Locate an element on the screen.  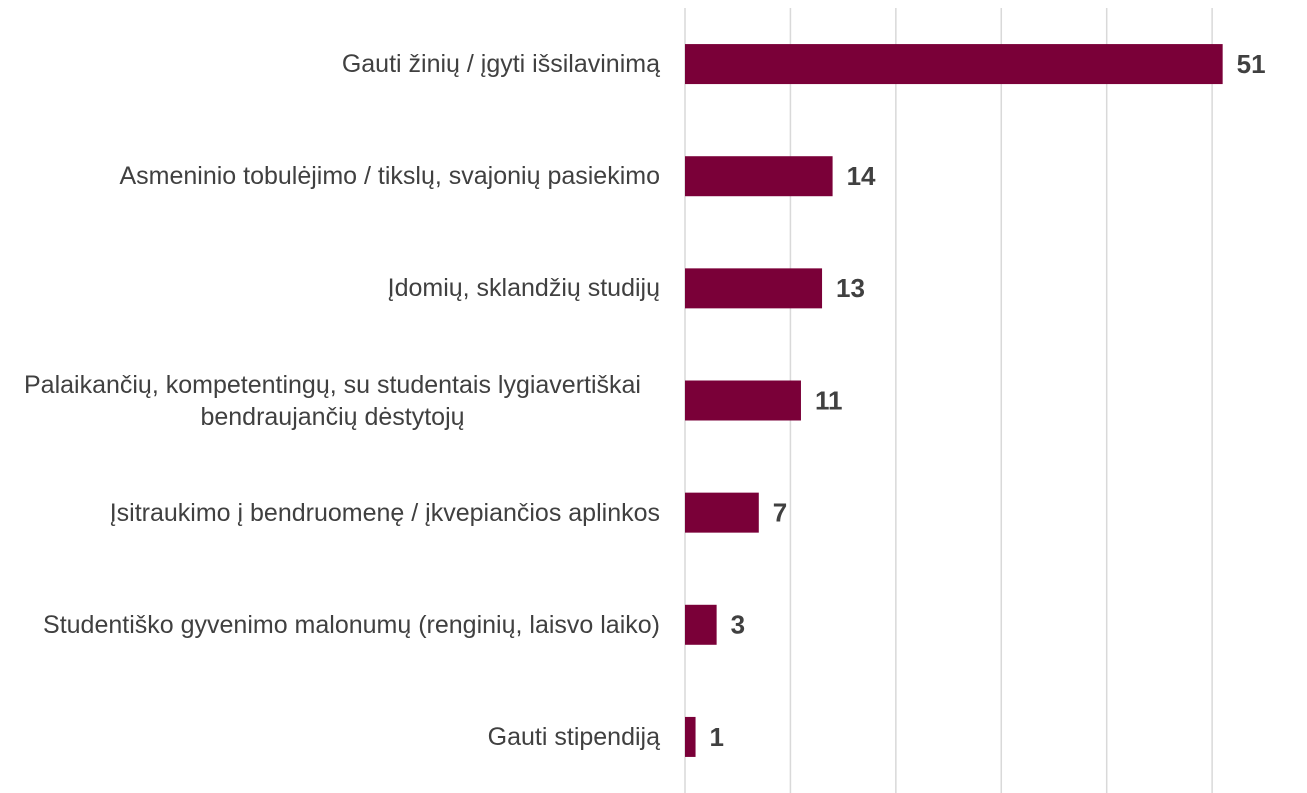
category-label: Įdomių, sklandžių studijų is located at coordinates (523, 288).